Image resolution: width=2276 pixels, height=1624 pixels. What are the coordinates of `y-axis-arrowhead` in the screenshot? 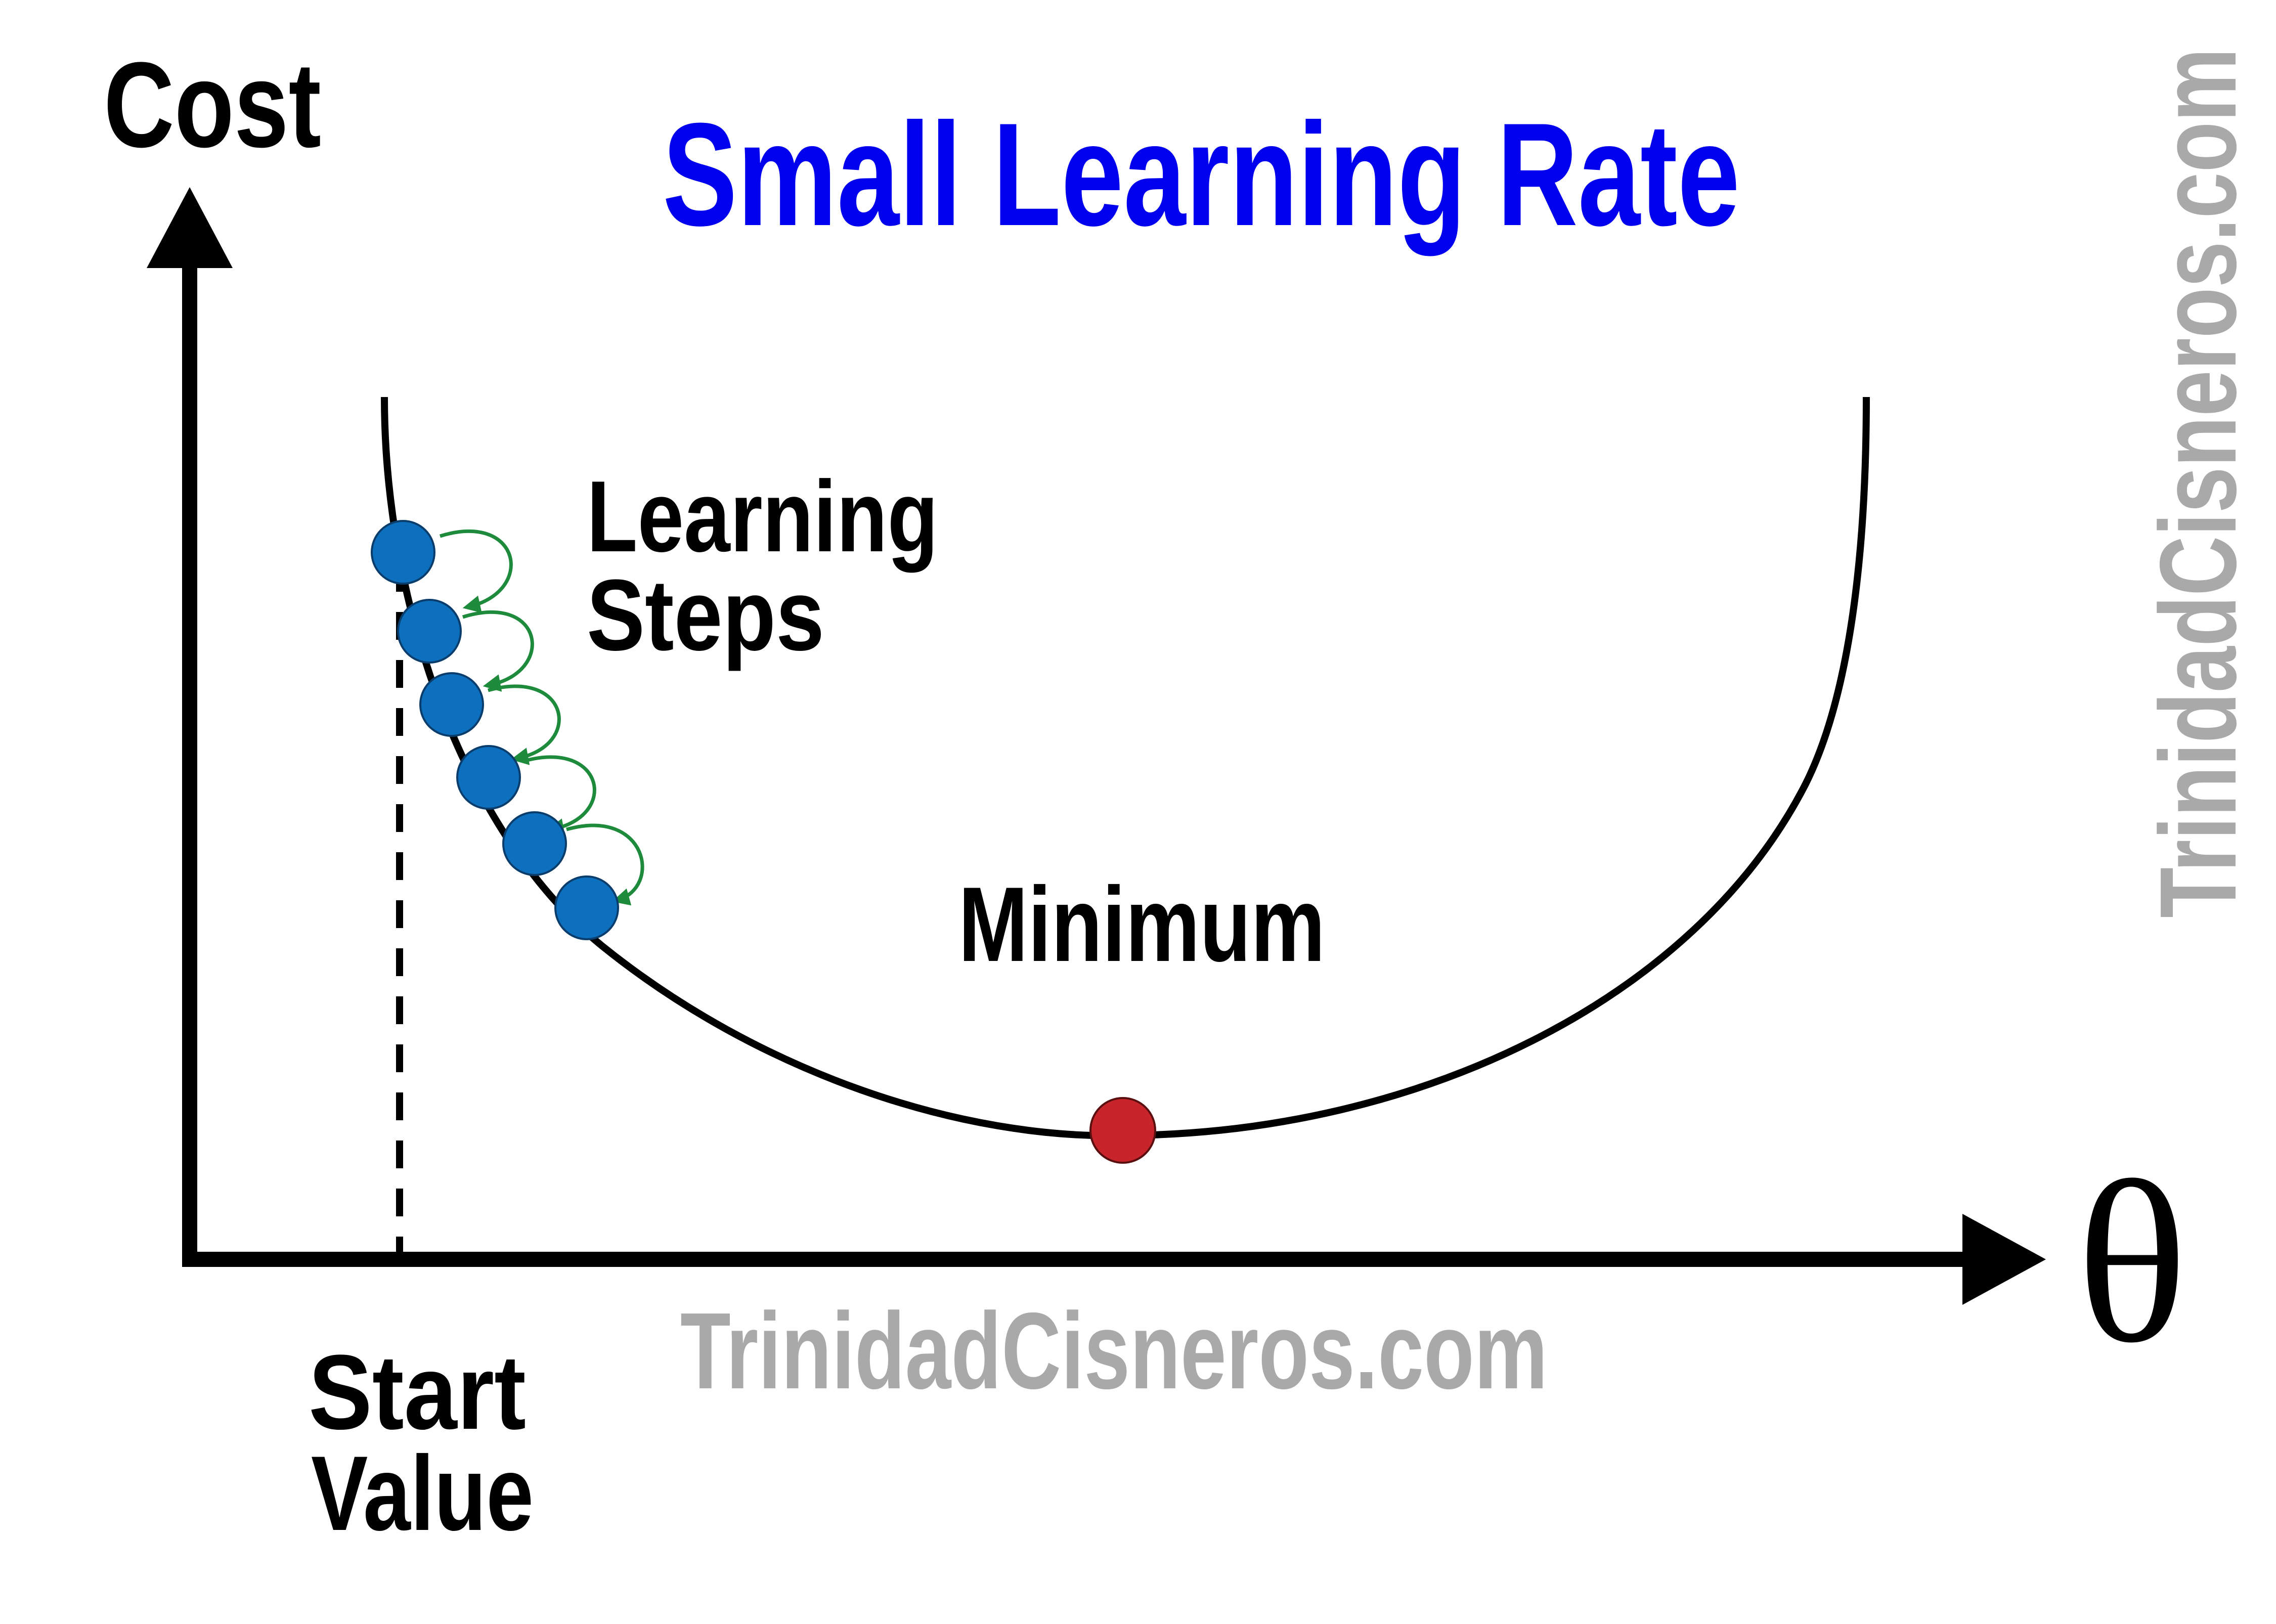 It's located at (190, 227).